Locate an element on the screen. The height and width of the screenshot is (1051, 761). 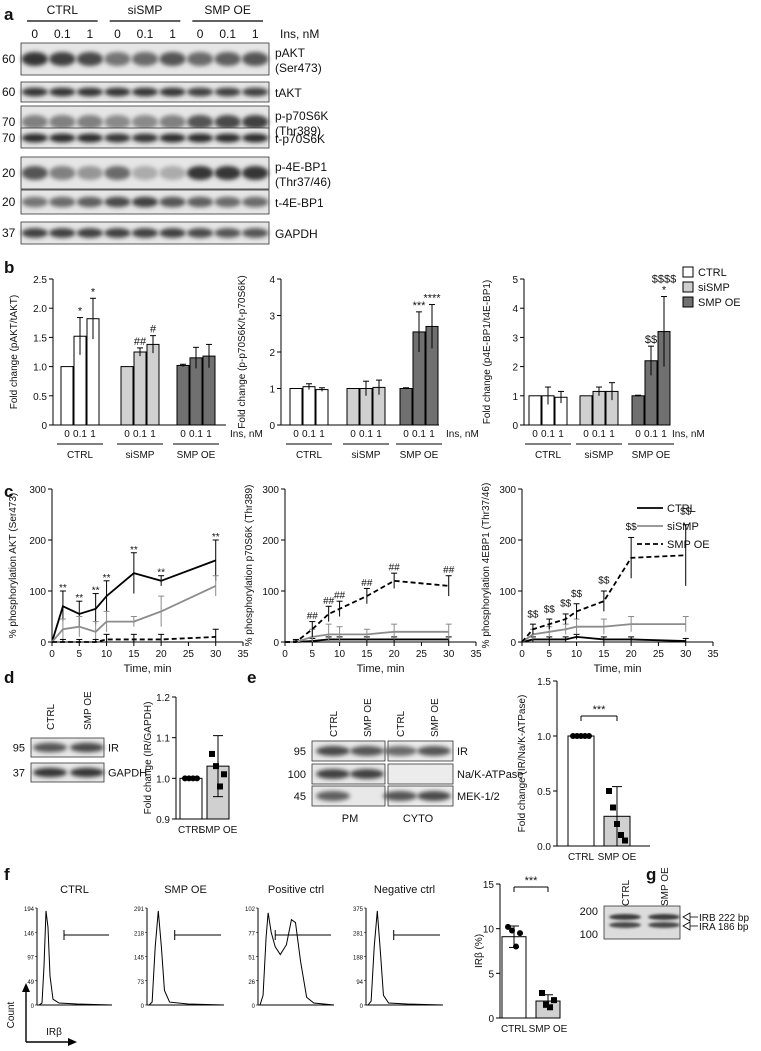
legend-swatch is located at coordinates (688, 302).